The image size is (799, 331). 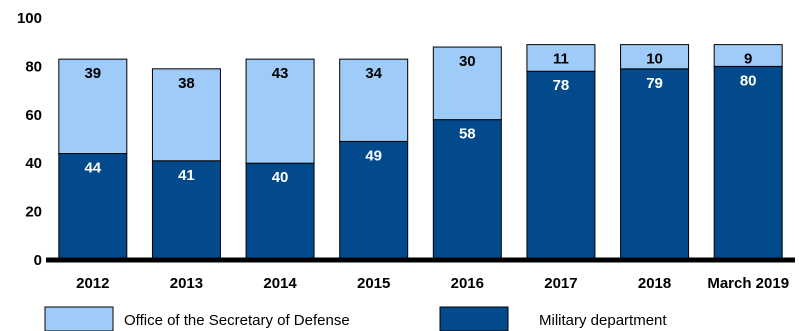 What do you see at coordinates (373, 283) in the screenshot?
I see `x-tick-label: 2015` at bounding box center [373, 283].